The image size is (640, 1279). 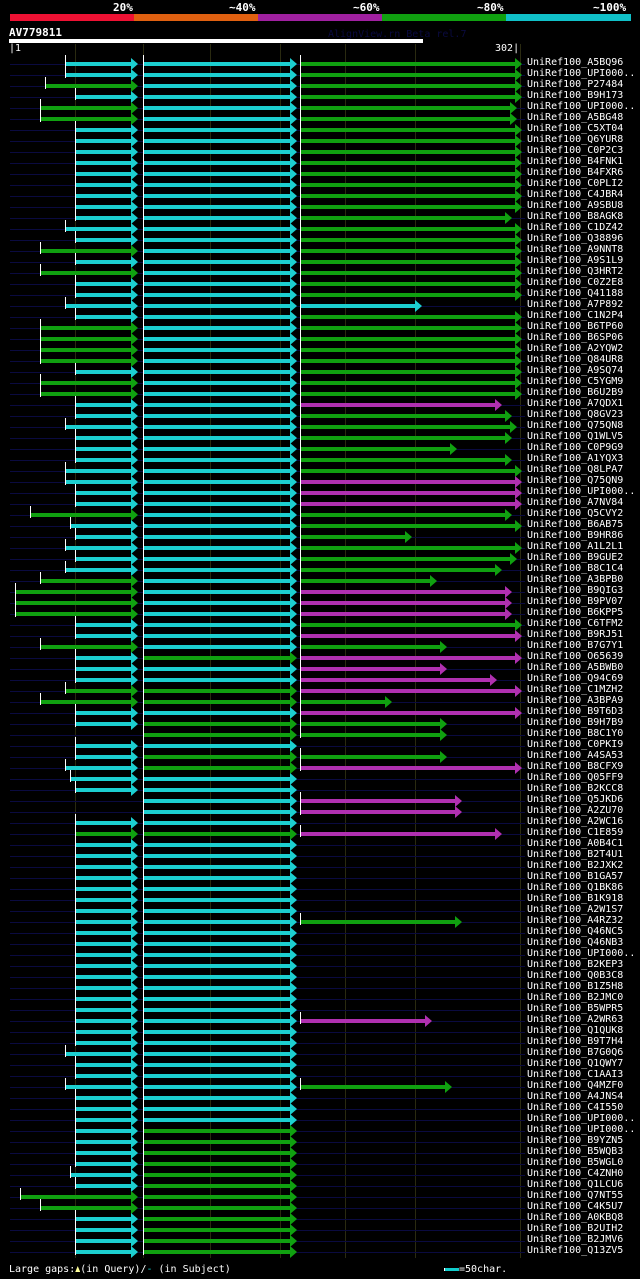 What do you see at coordinates (320, 392) in the screenshot?
I see `alignment-row: UniRef100_B6U2B9` at bounding box center [320, 392].